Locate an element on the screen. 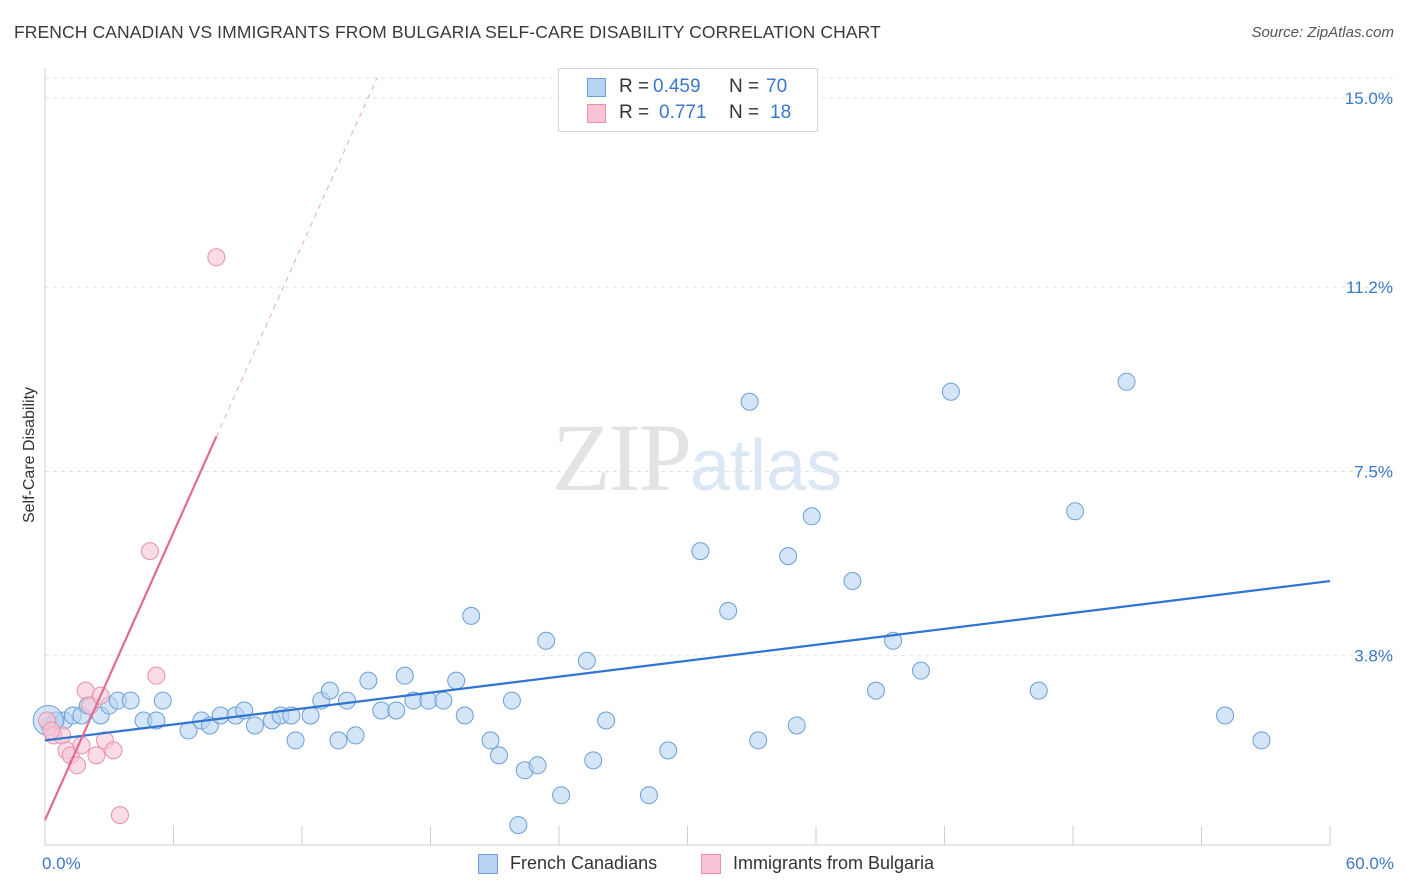  watermark-zip: ZIP is located at coordinates (622, 457).